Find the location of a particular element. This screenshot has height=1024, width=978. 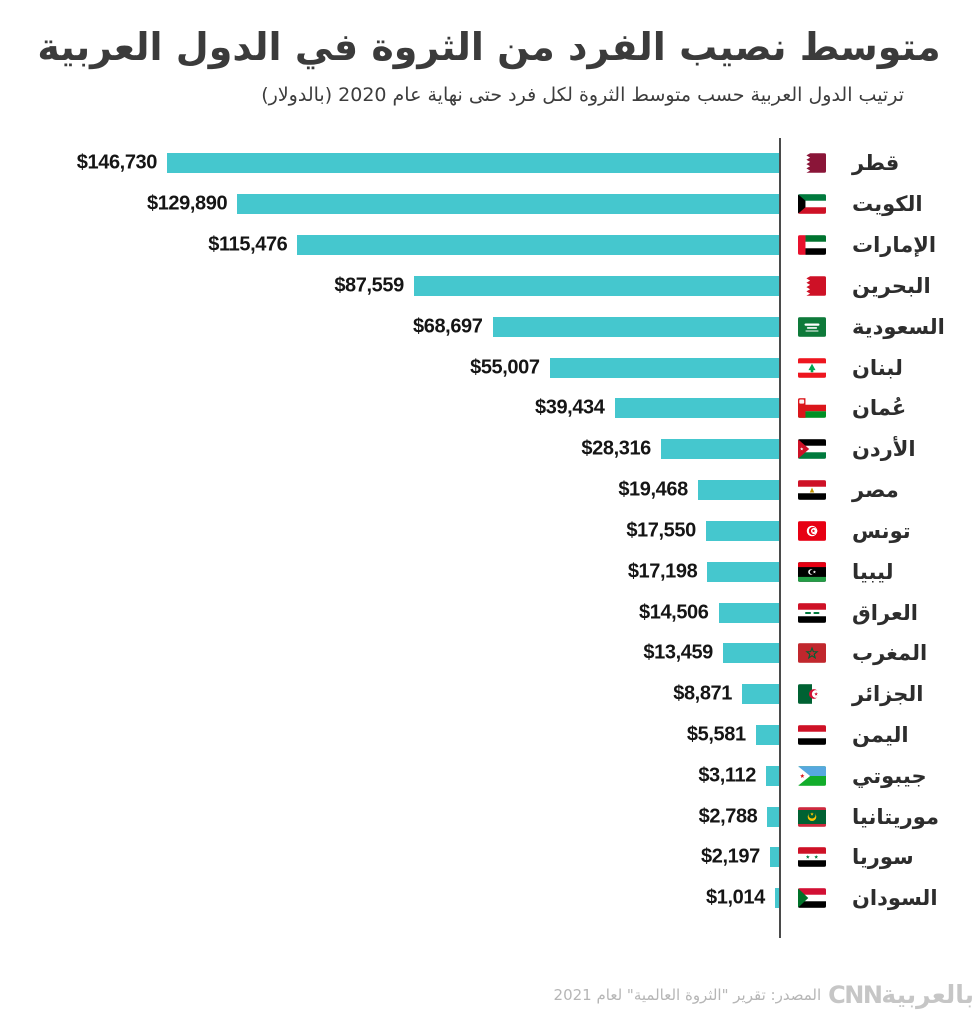

value-label: $8,871 is located at coordinates (702, 693).